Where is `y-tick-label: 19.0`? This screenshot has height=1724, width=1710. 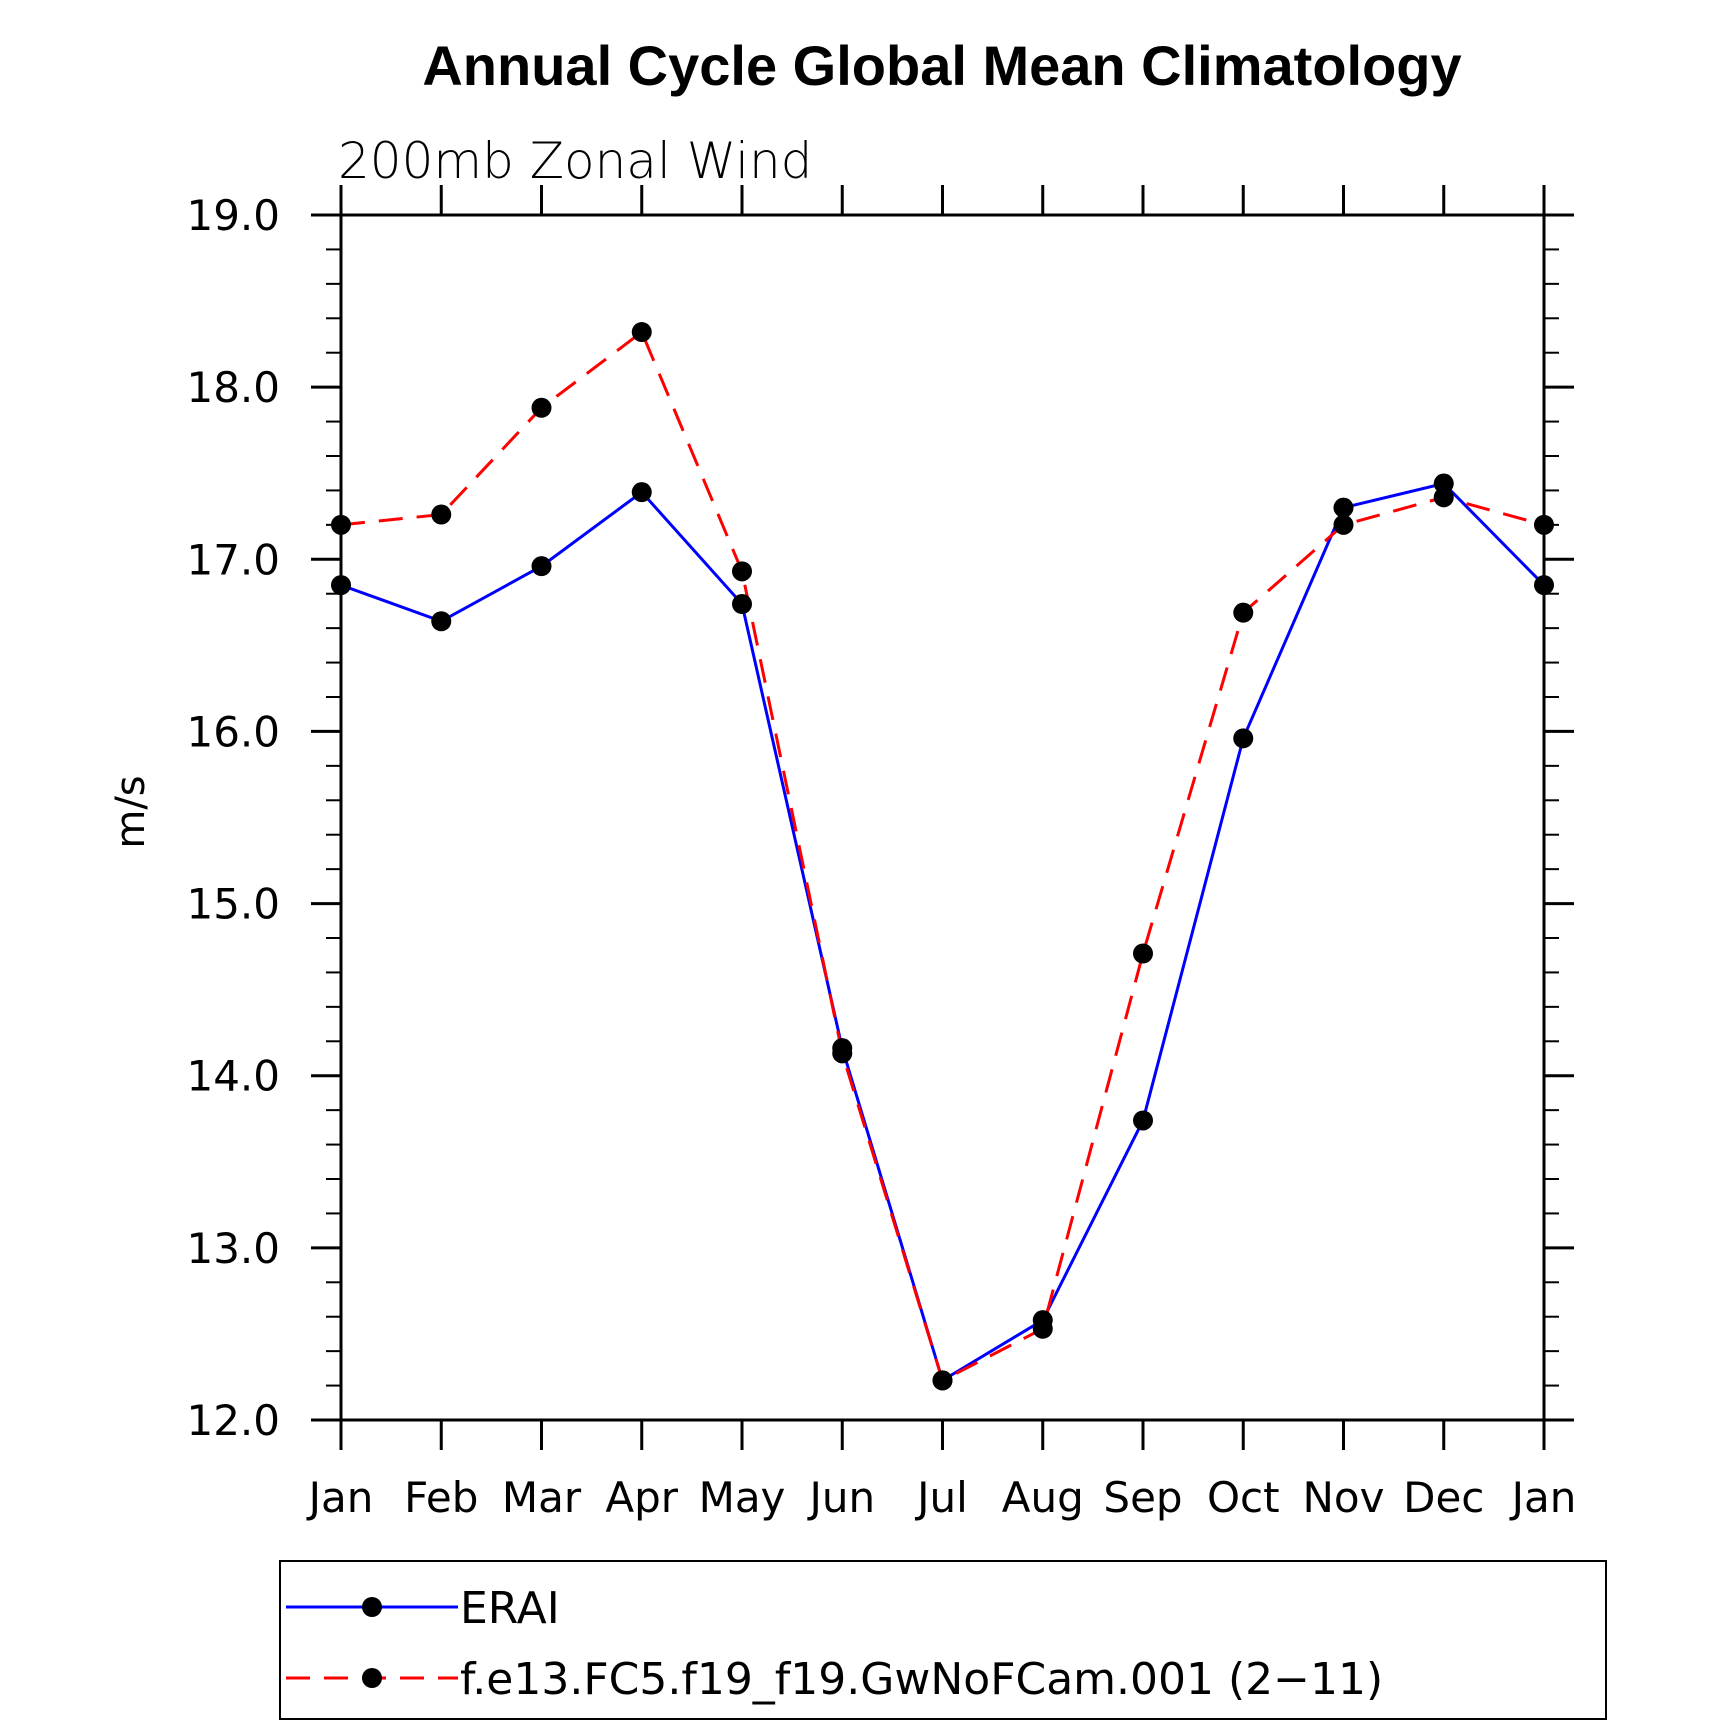
y-tick-label: 19.0 is located at coordinates (233, 215).